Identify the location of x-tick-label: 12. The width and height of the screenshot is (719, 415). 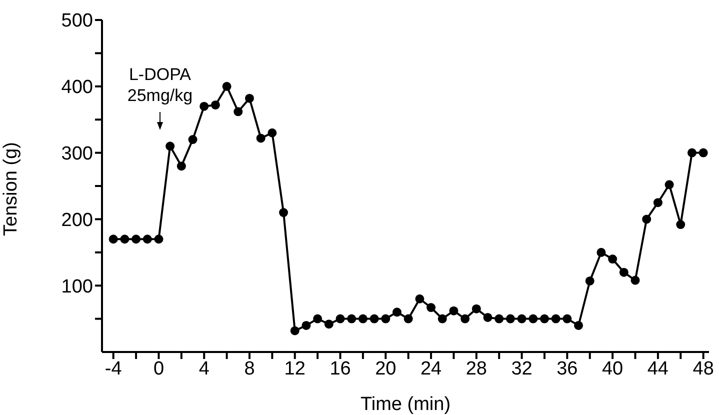
(295, 369).